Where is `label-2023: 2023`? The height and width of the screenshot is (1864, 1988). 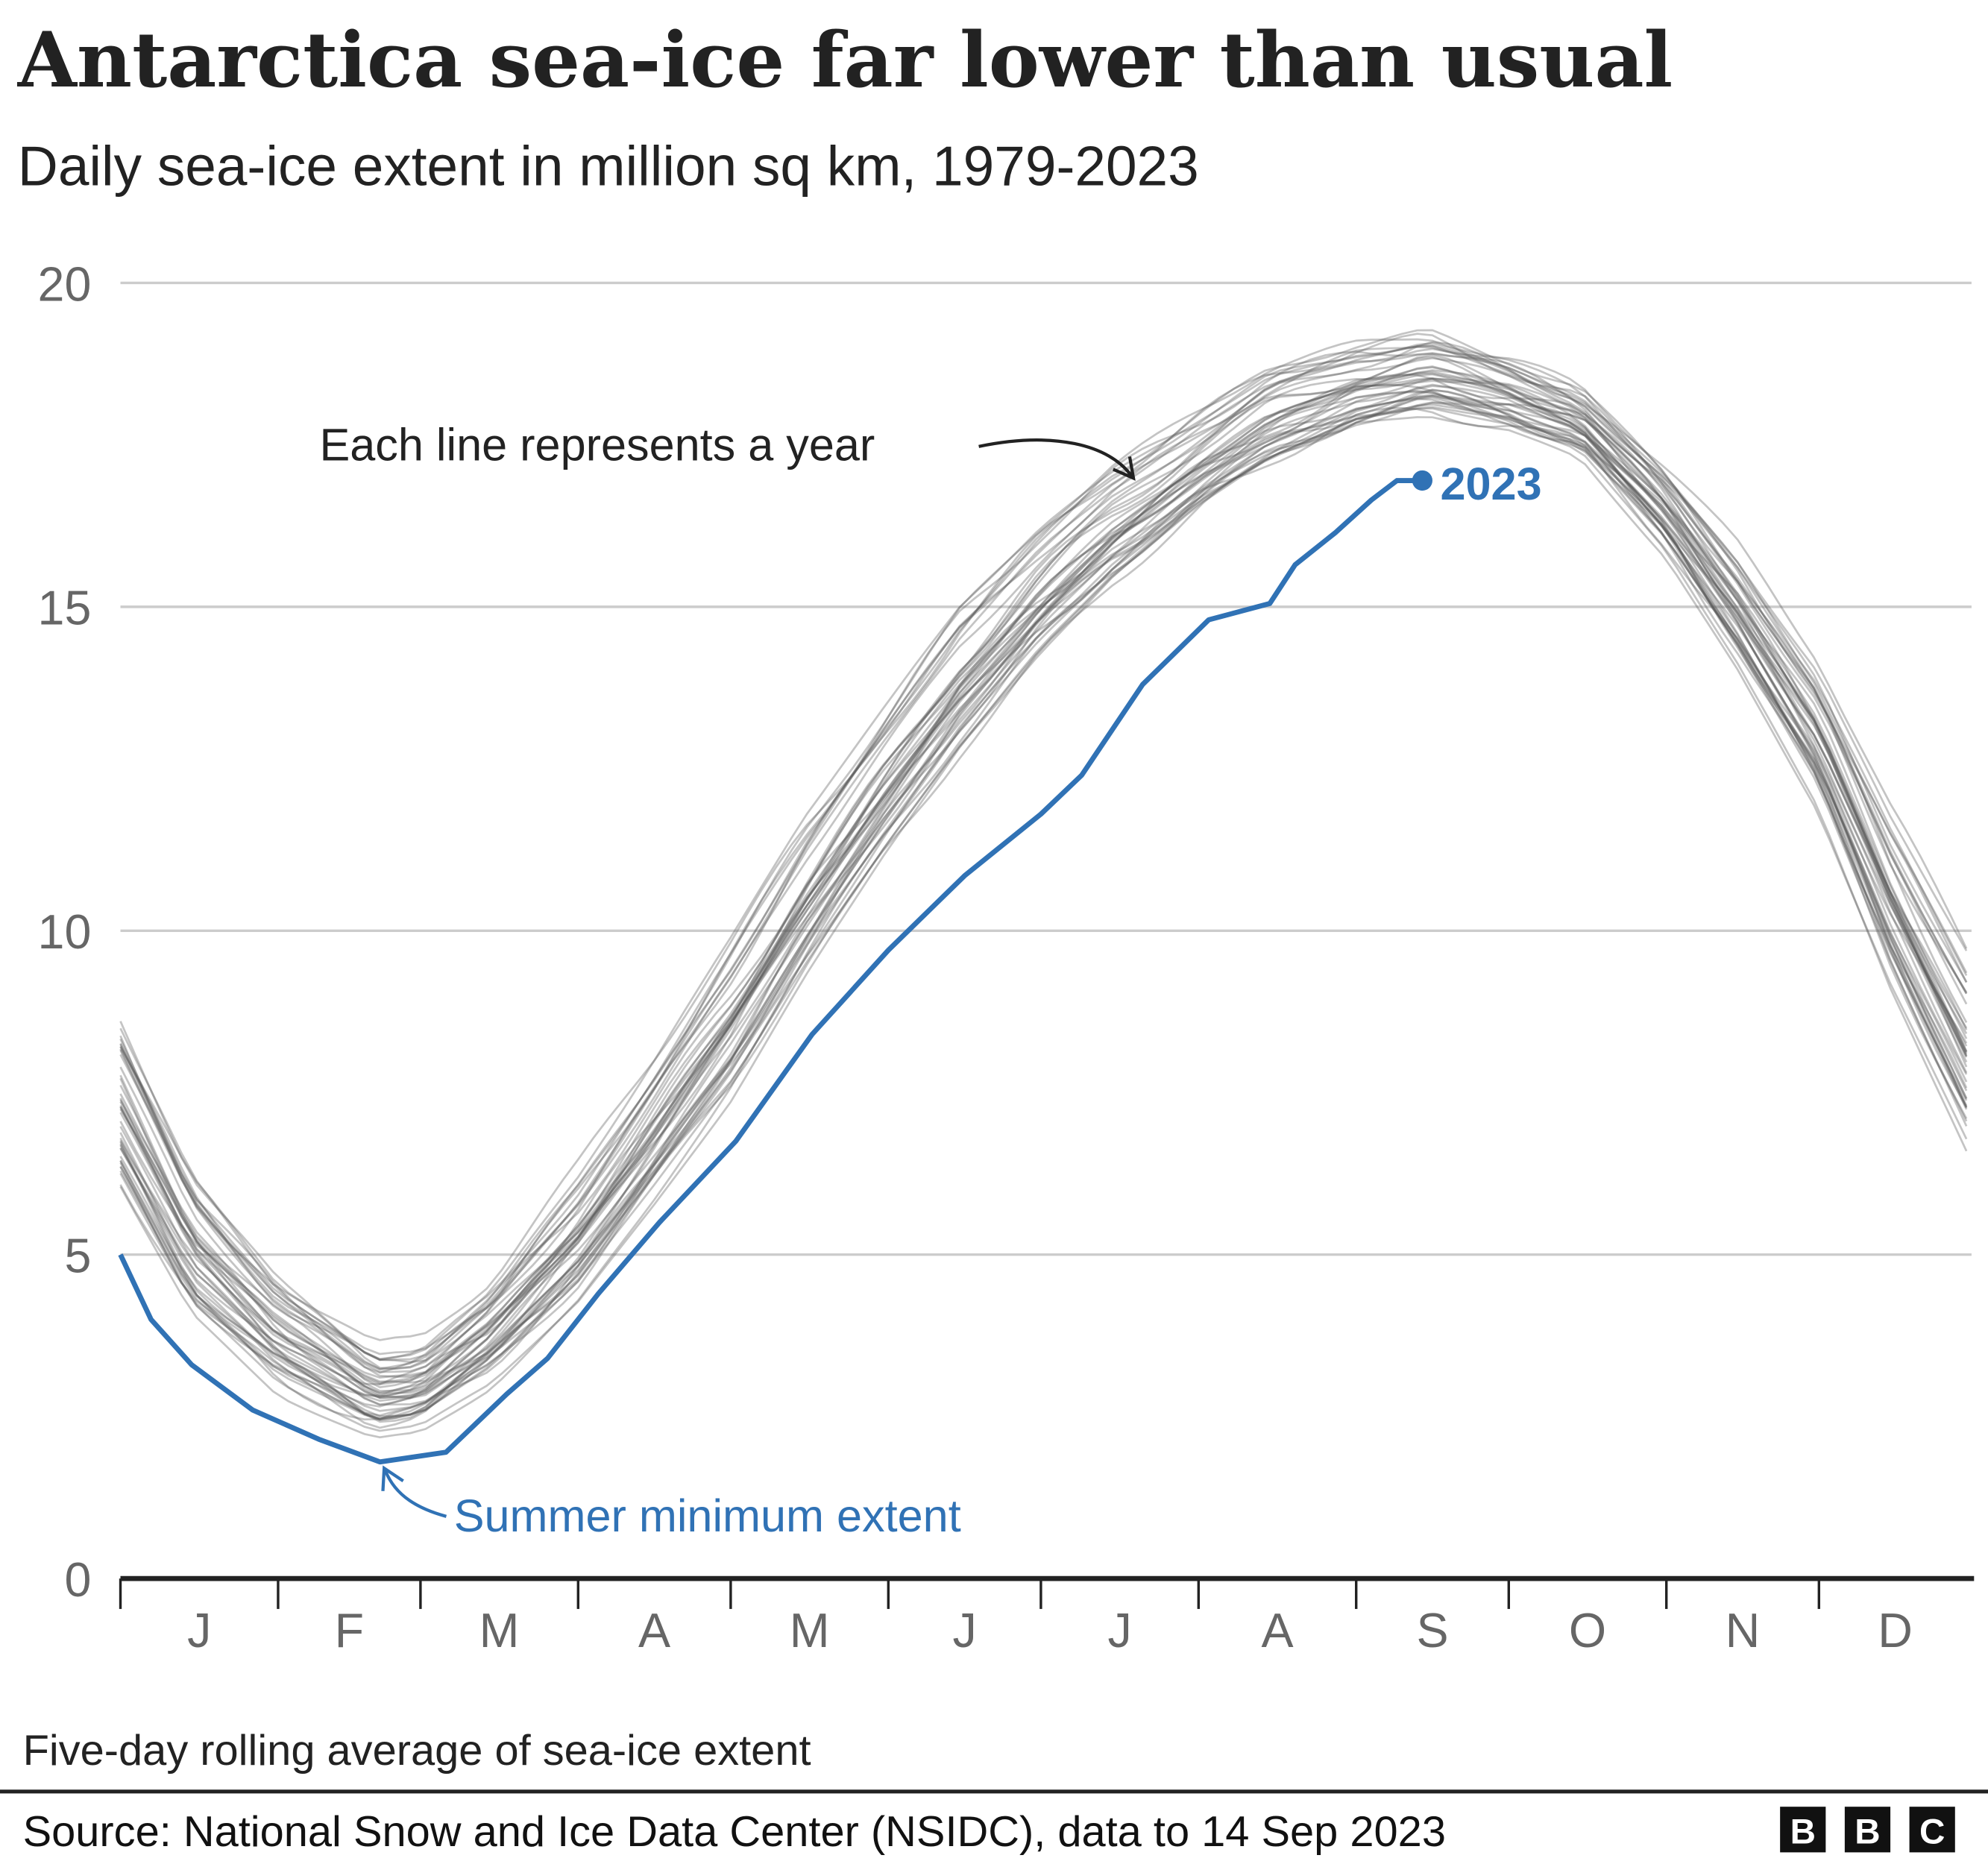 label-2023: 2023 is located at coordinates (1490, 484).